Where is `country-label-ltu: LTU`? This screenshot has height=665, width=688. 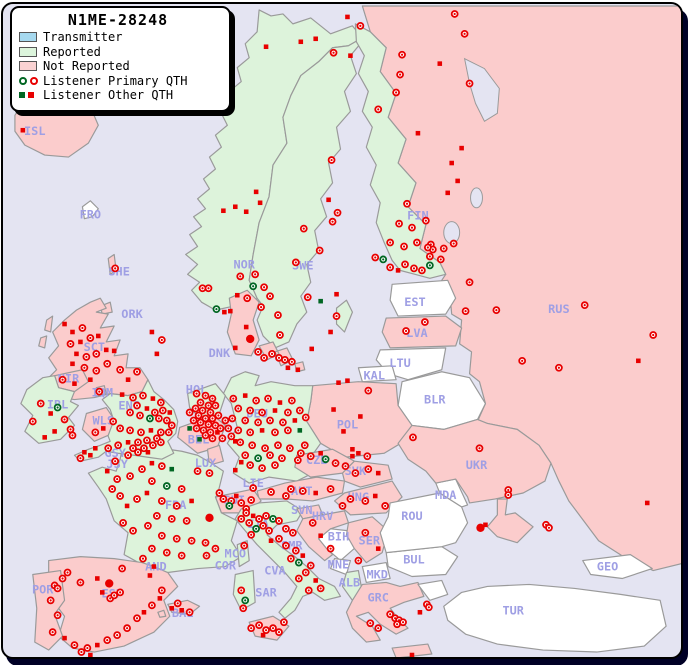
country-label-ltu: LTU is located at coordinates (400, 363).